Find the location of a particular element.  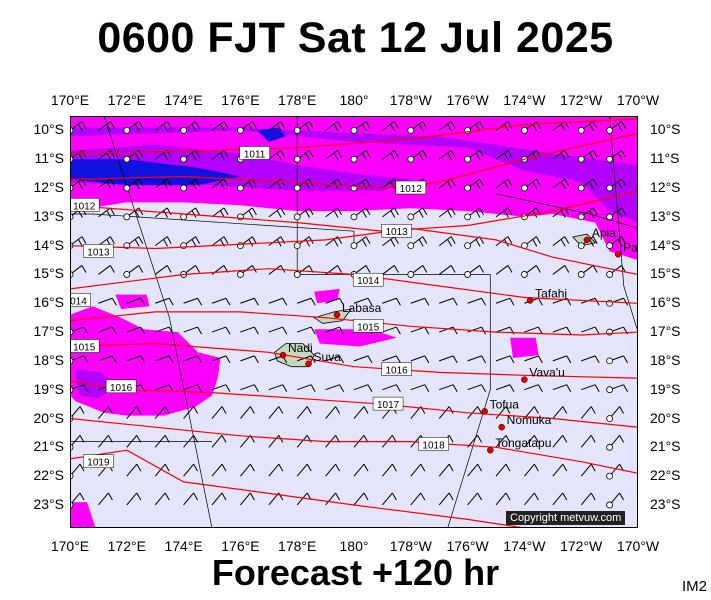

place-marker: Pago Pago is located at coordinates (626, 249).